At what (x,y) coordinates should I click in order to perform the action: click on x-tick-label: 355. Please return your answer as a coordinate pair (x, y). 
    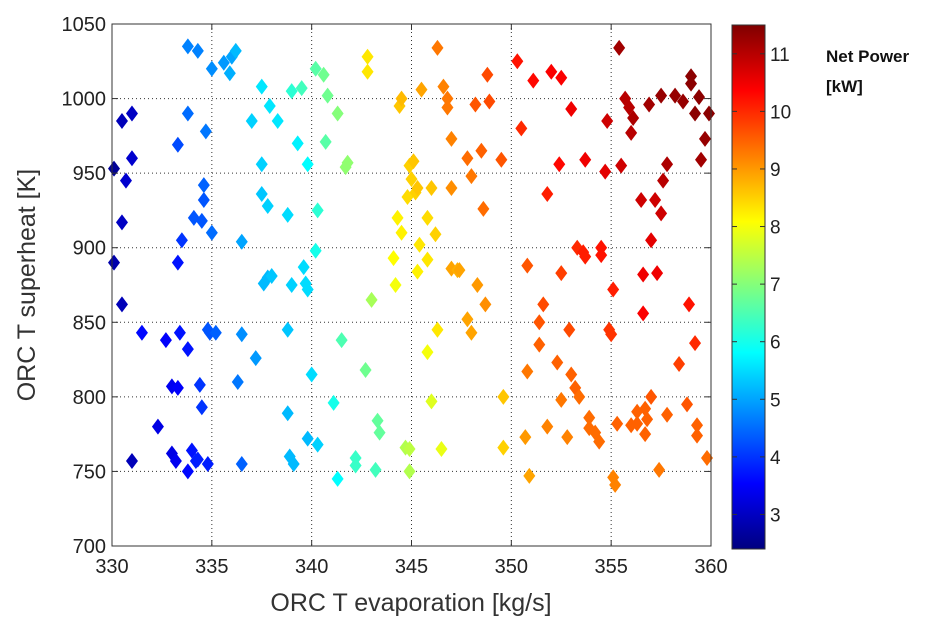
    Looking at the image, I should click on (610, 567).